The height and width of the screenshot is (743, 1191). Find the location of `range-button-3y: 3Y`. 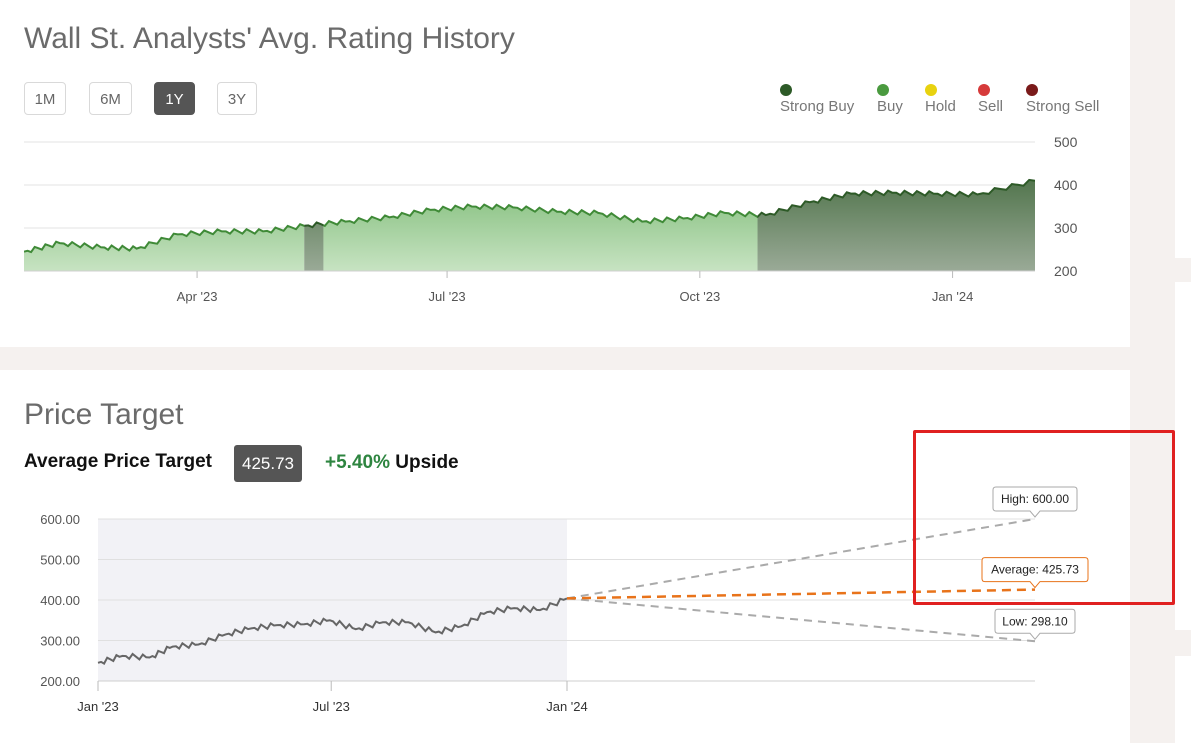

range-button-3y: 3Y is located at coordinates (237, 98).